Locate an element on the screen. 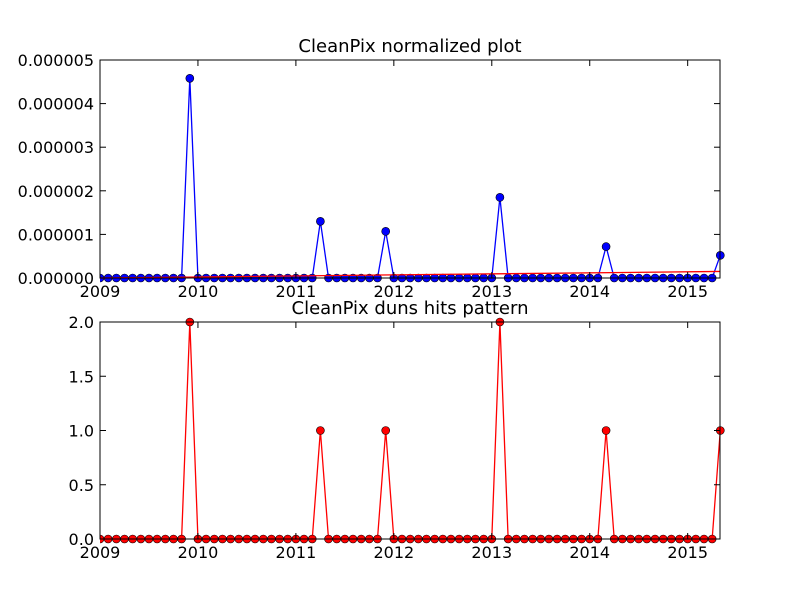 The image size is (800, 600). y-tick-label: 0.000001 is located at coordinates (56, 234).